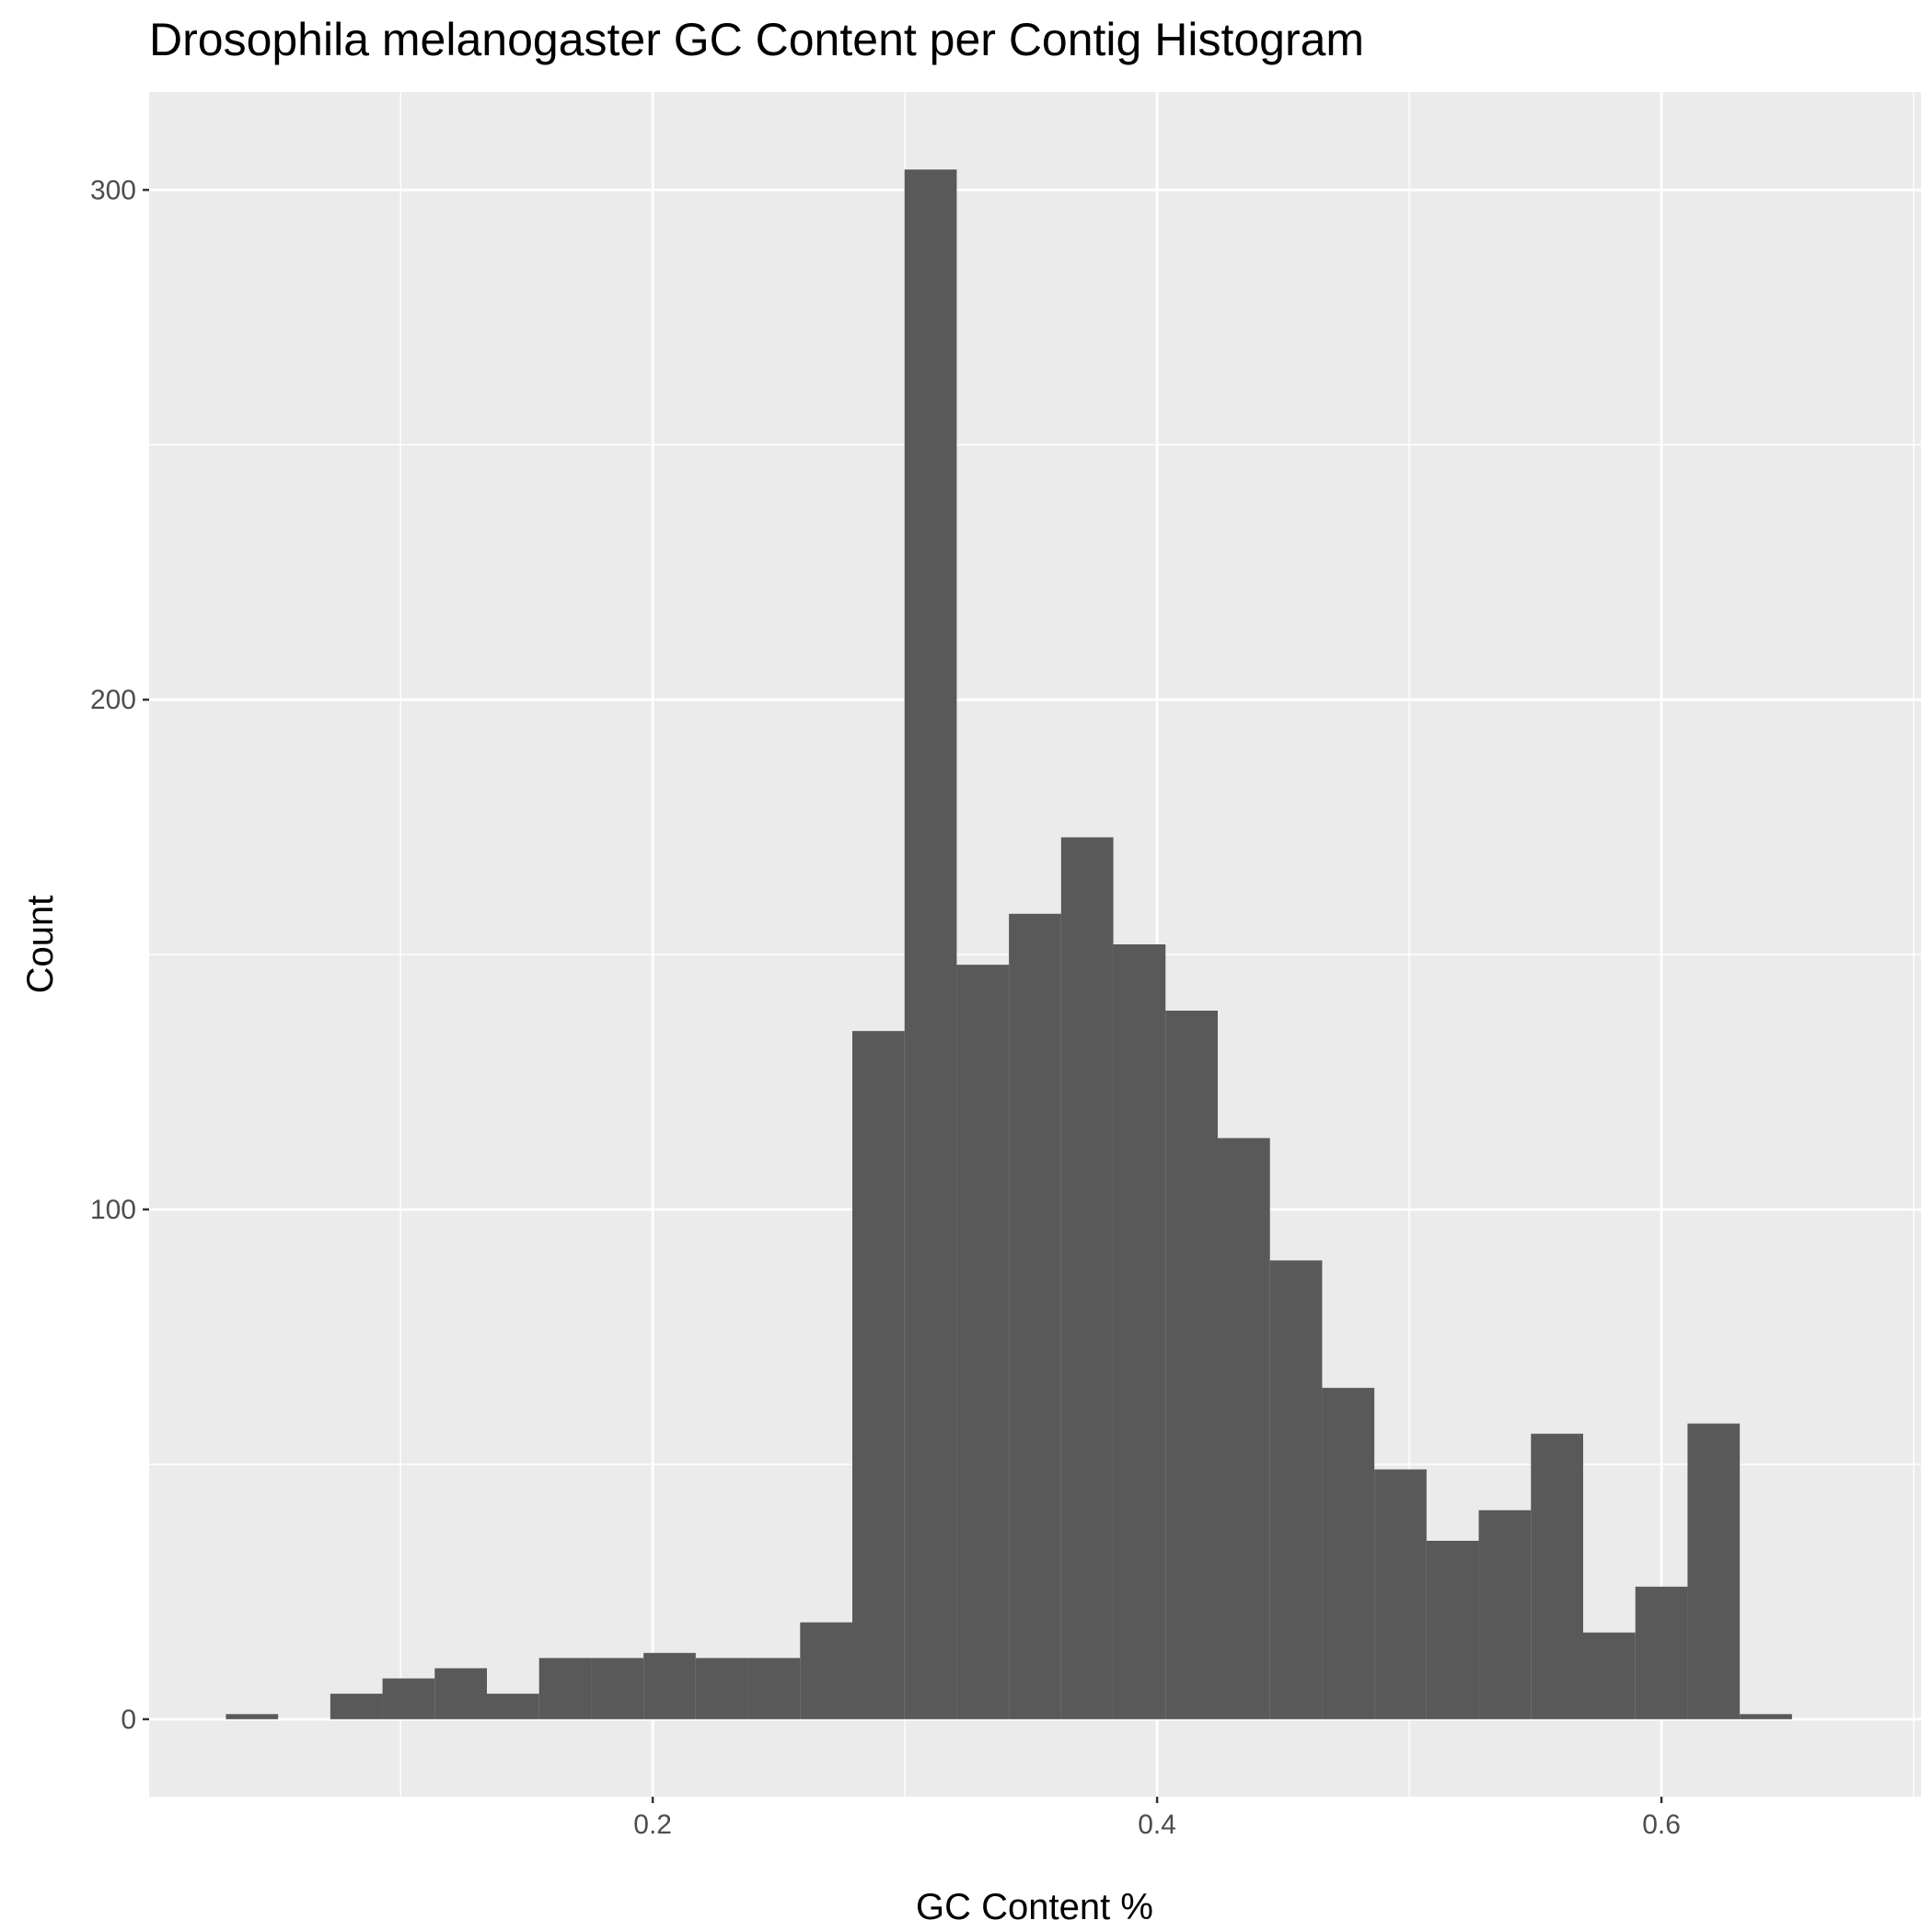  I want to click on x-tick-label: 0.4, so click(1157, 1825).